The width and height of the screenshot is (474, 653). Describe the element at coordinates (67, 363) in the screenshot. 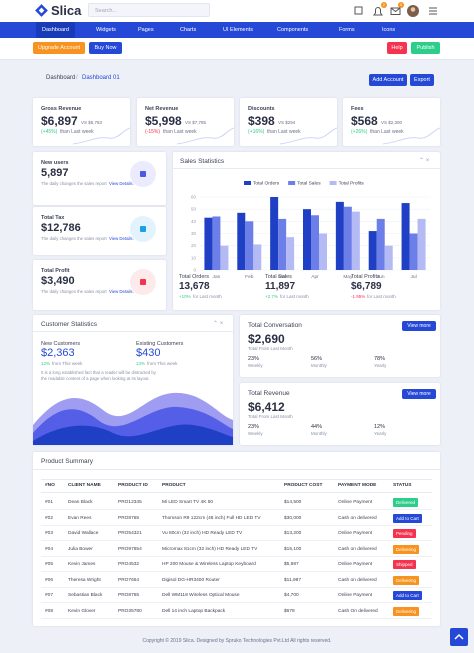

I see `customer-change-text: from This week` at that location.